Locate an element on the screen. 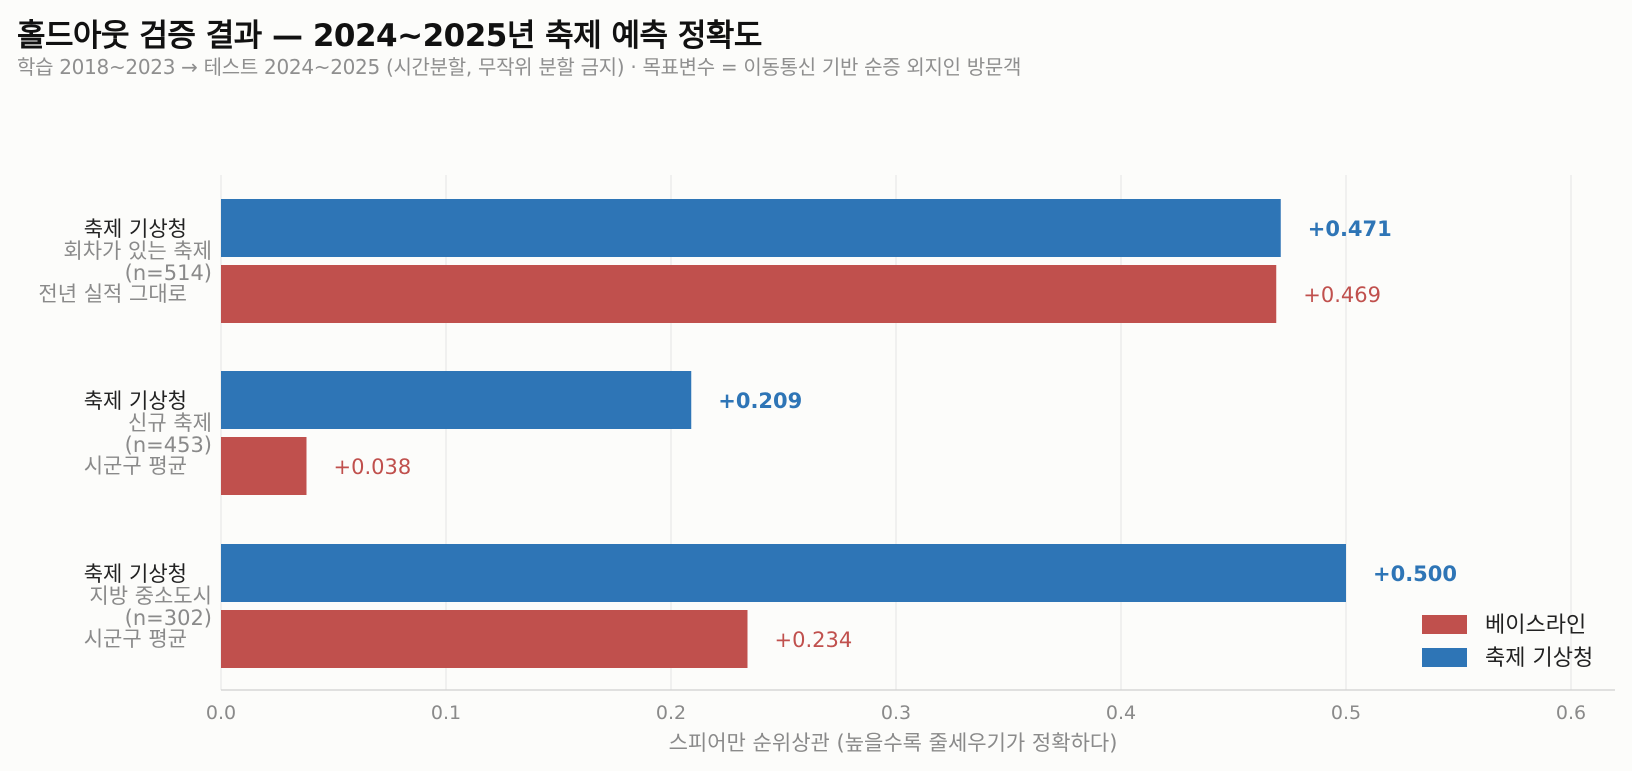 The image size is (1632, 771). x-tick-label: 0.4 is located at coordinates (1121, 713).